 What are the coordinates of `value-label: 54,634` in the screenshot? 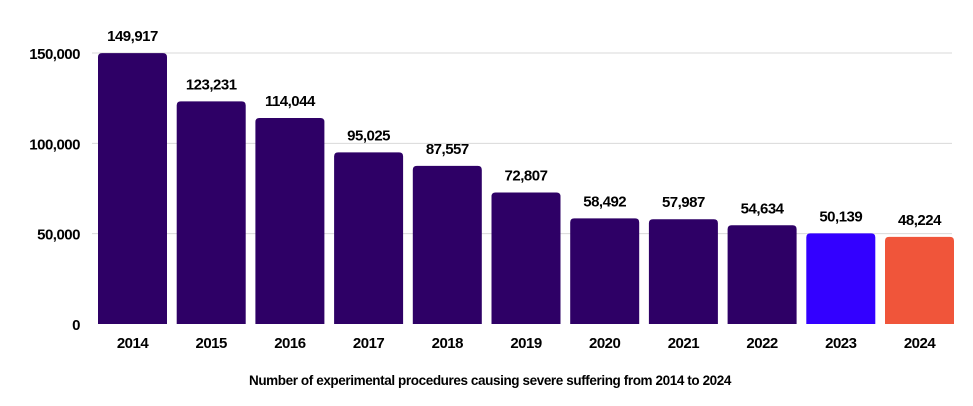 It's located at (763, 208).